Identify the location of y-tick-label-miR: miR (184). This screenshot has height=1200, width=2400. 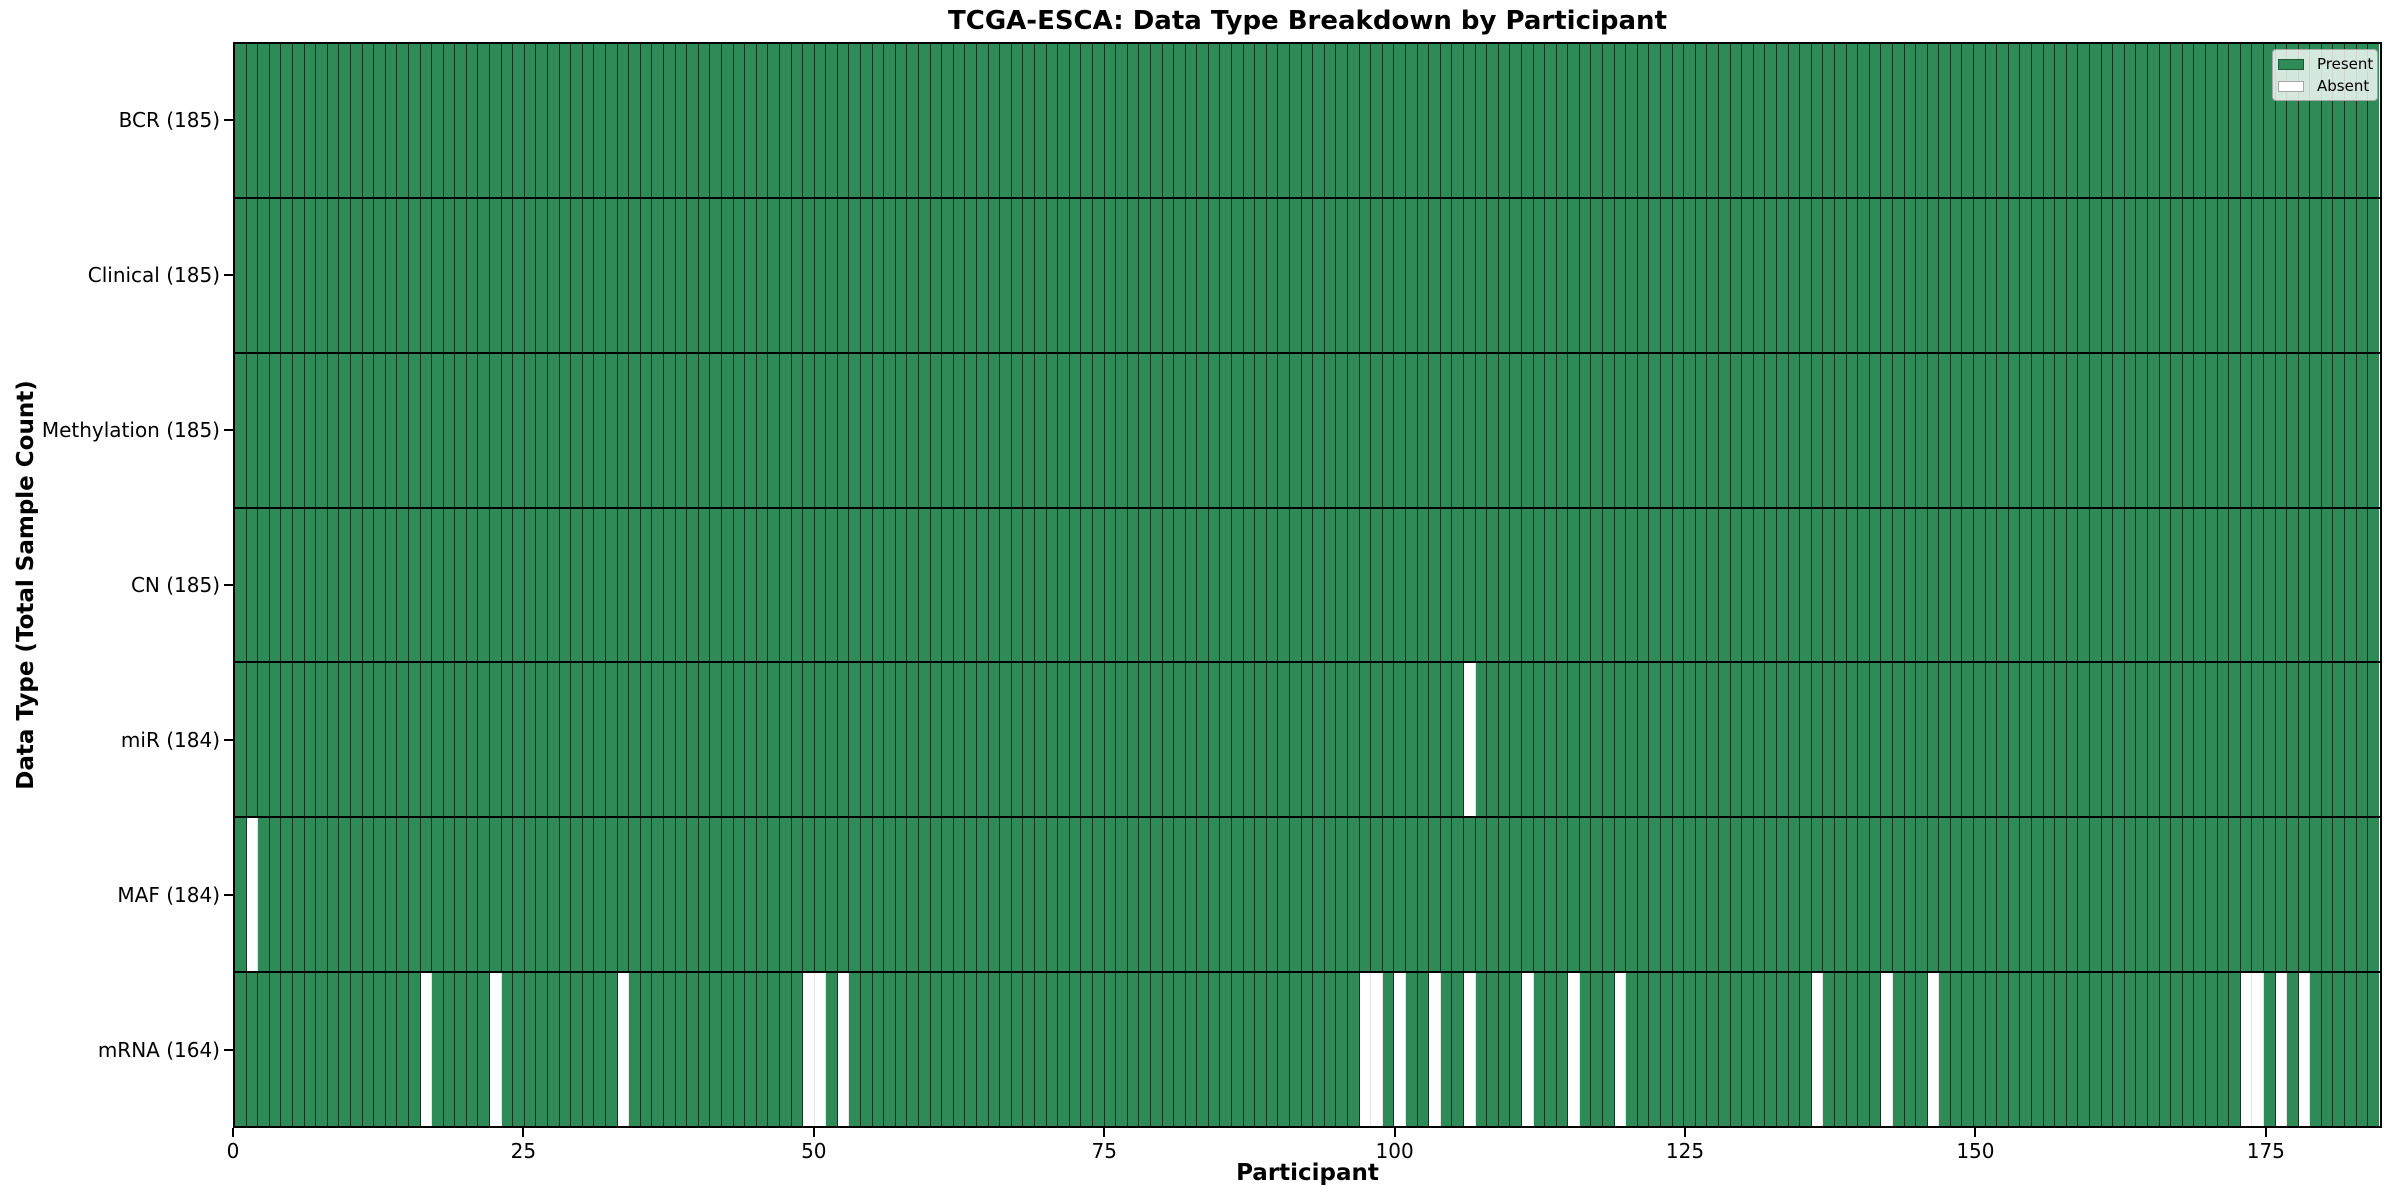
(170, 740).